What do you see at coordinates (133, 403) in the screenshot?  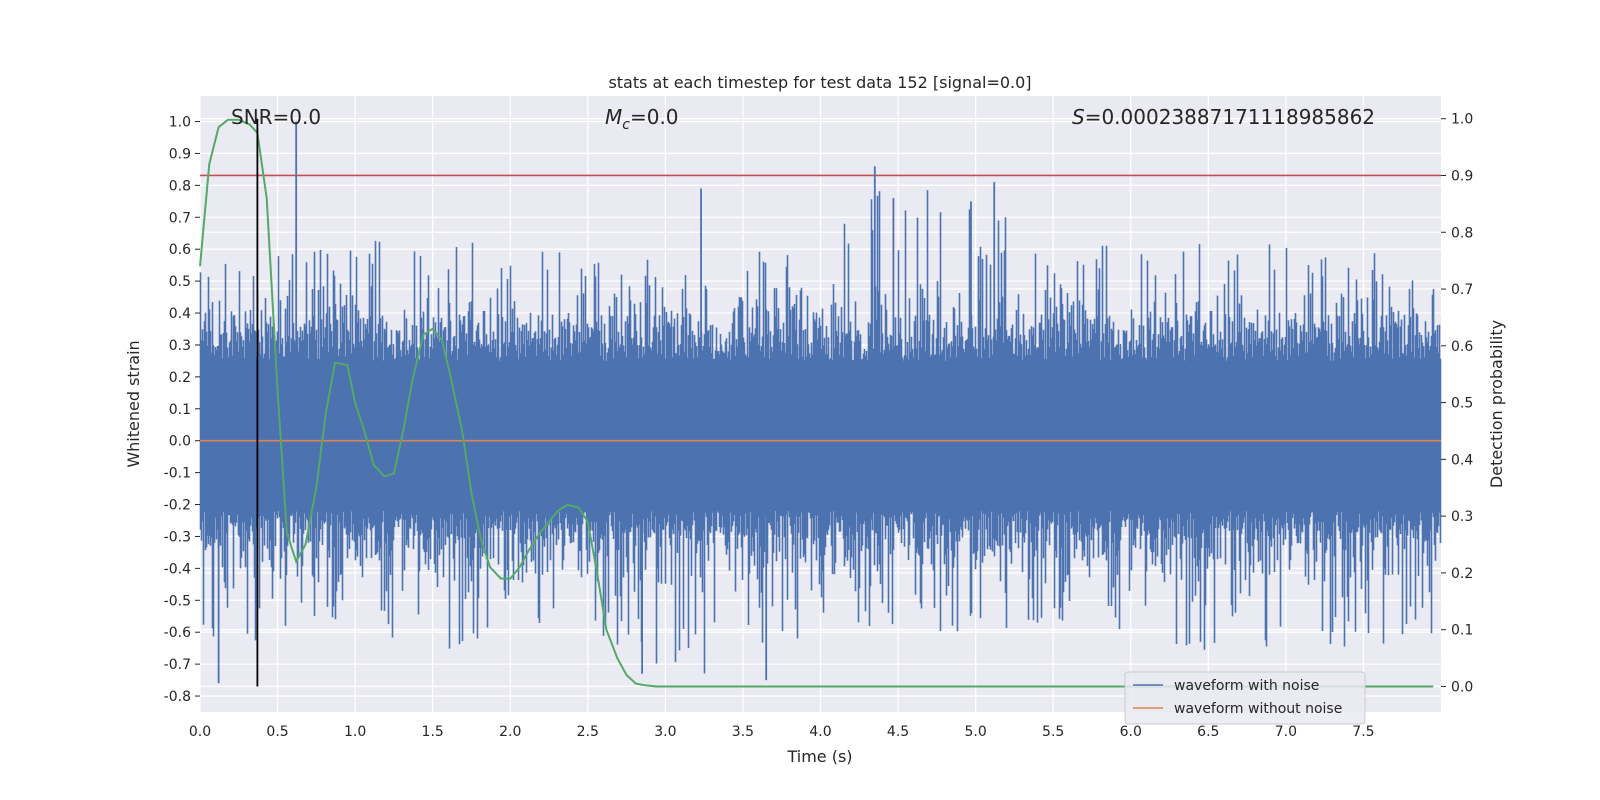 I see `y-left-axis-label: Whitened strain` at bounding box center [133, 403].